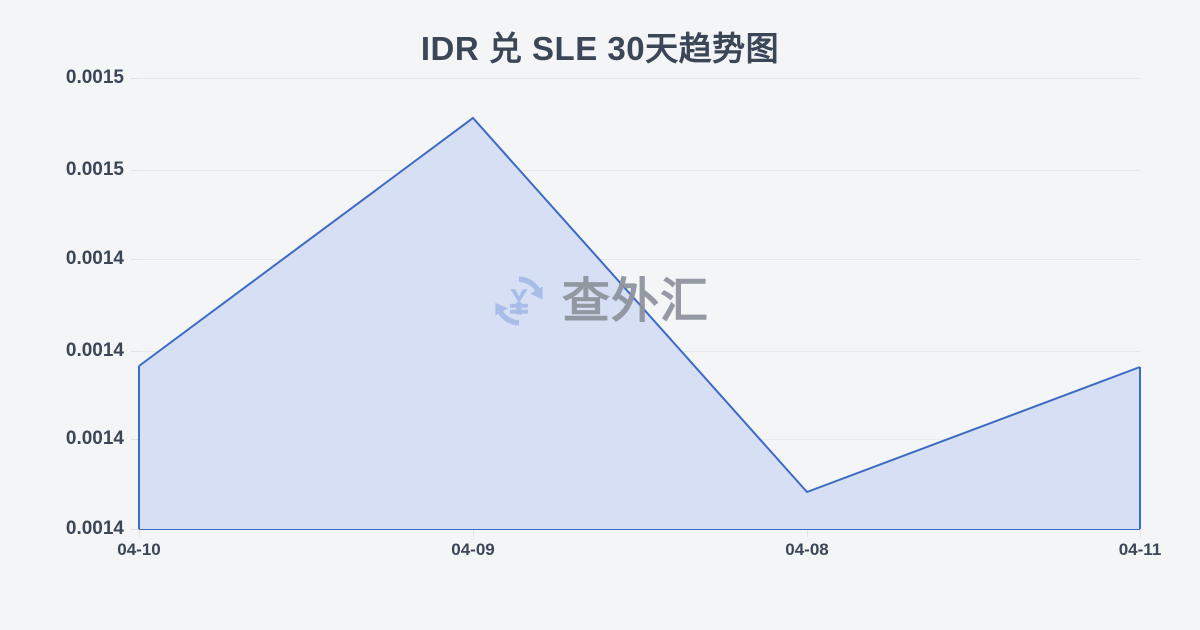  What do you see at coordinates (473, 549) in the screenshot?
I see `x-axis-label: 04-09` at bounding box center [473, 549].